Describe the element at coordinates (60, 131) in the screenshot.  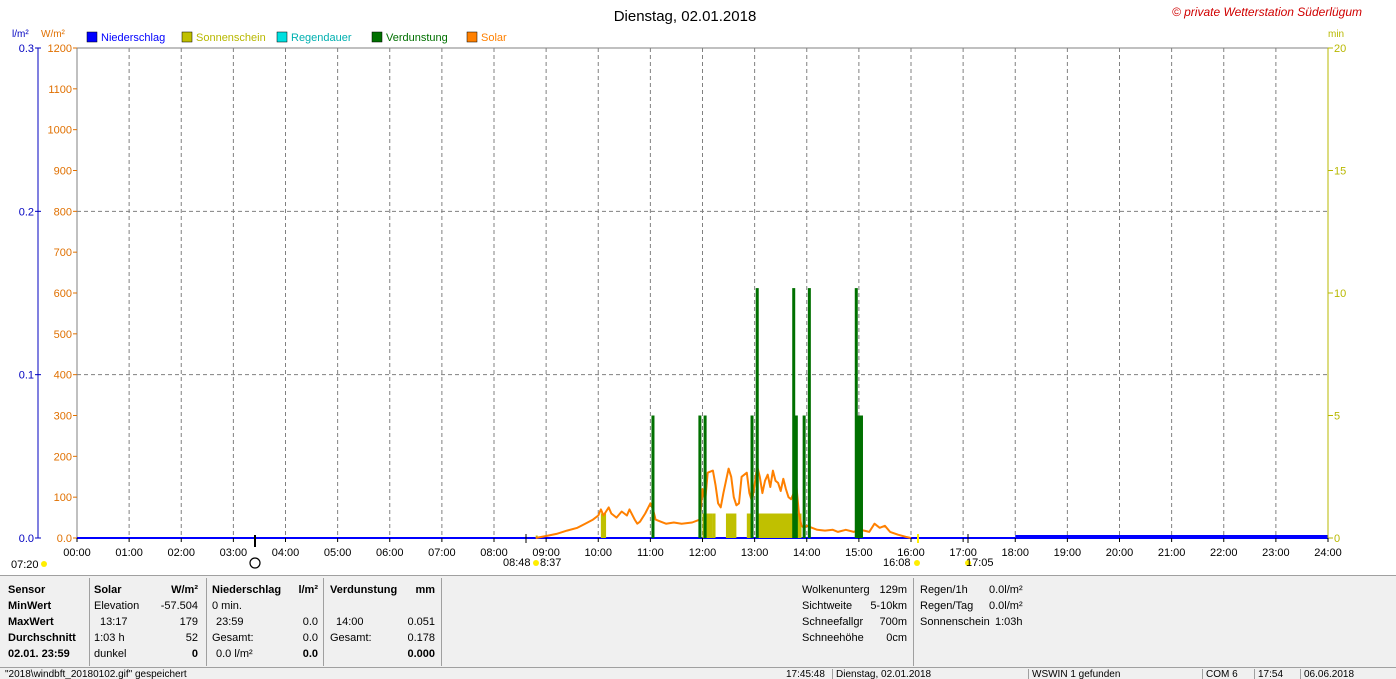
I see `left-axis-2-tick-label: 1000` at that location.